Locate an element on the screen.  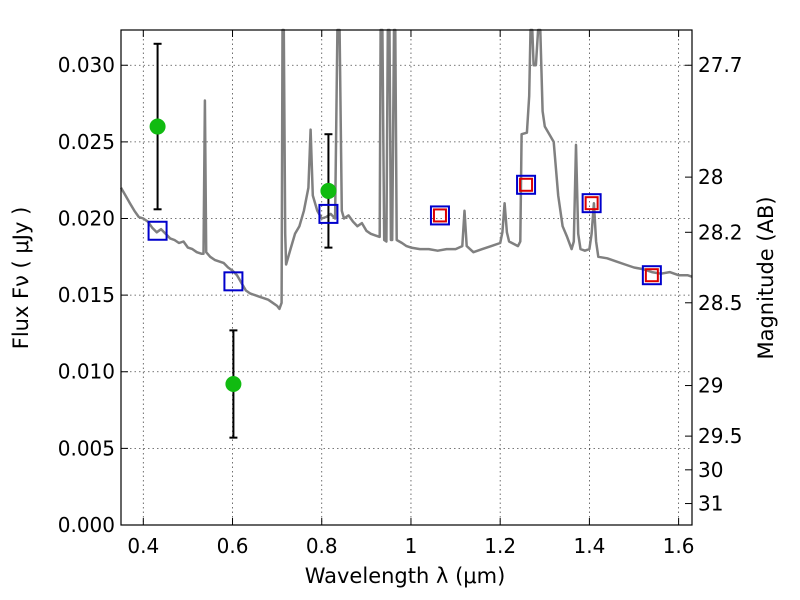
x-tick-label: 0.6 is located at coordinates (233, 546).